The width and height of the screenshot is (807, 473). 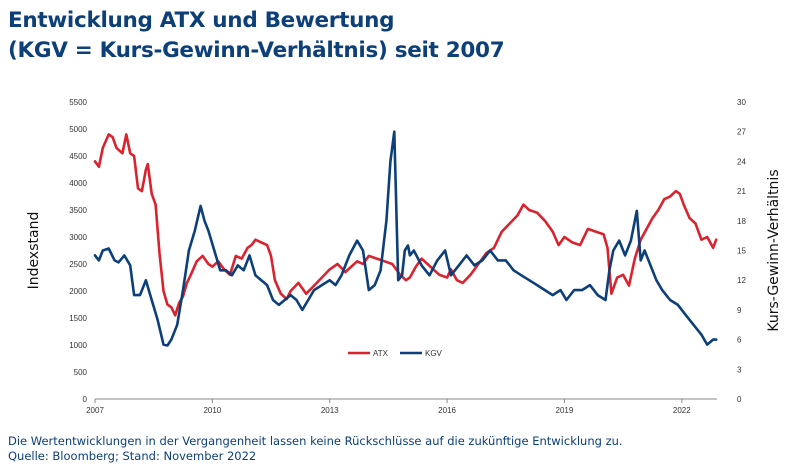 What do you see at coordinates (739, 340) in the screenshot?
I see `y2-tick-label: 6` at bounding box center [739, 340].